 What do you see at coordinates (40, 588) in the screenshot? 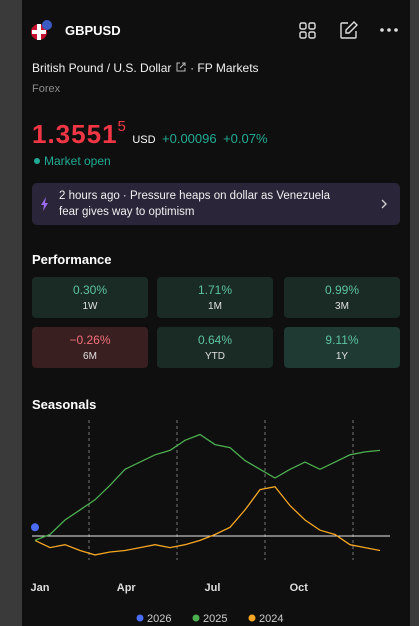
I see `x-tick-label: Jan` at bounding box center [40, 588].